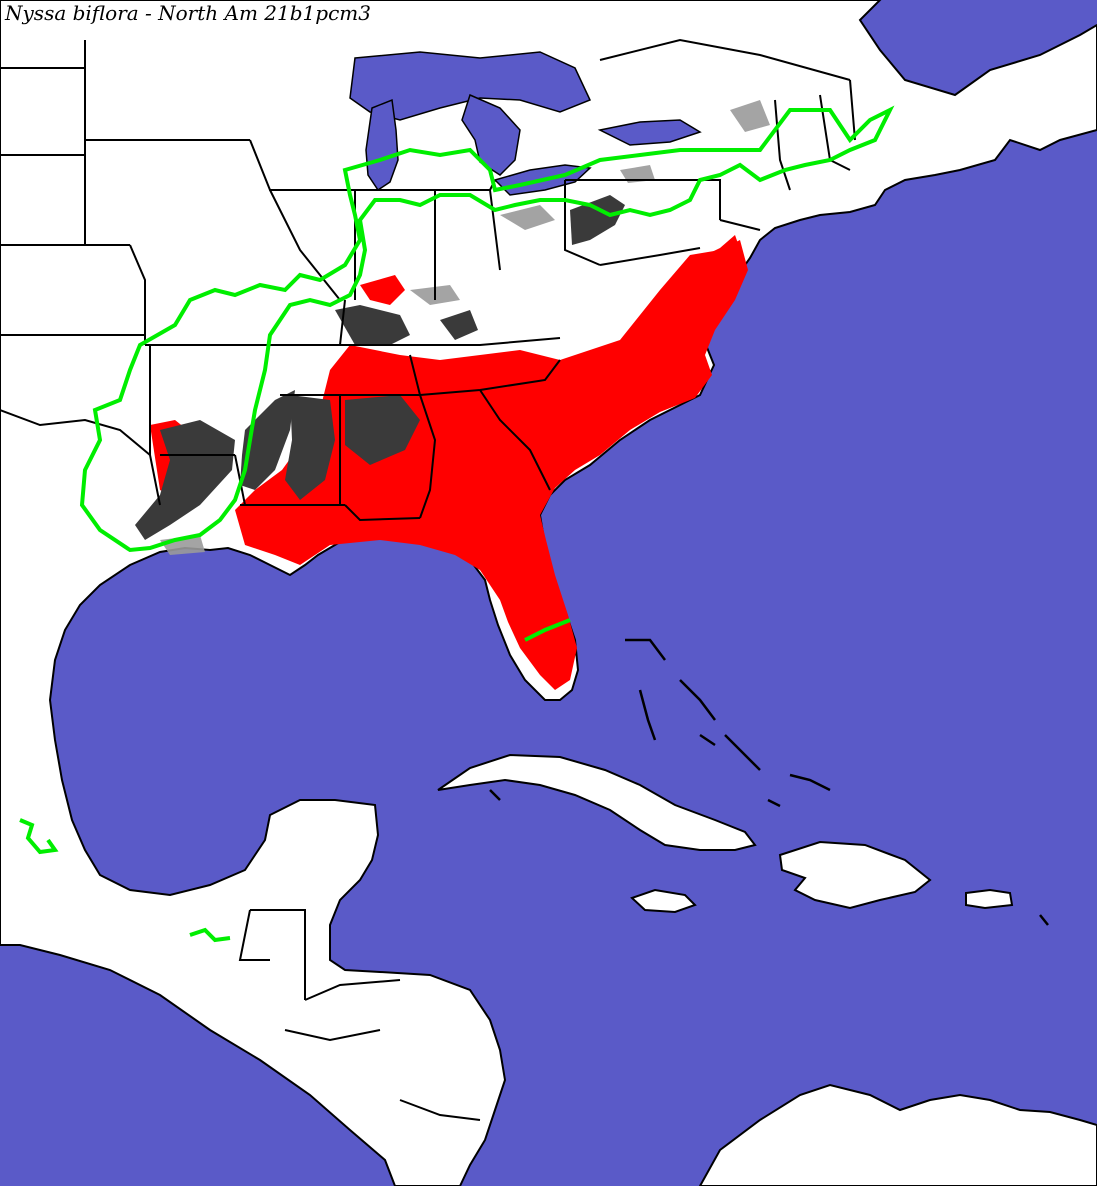 The height and width of the screenshot is (1186, 1097). Describe the element at coordinates (769, 782) in the screenshot. I see `bahamas-islands` at that location.